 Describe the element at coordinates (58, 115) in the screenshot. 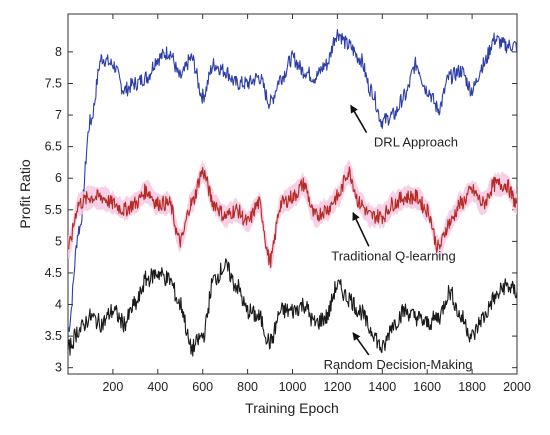

I see `y-tick-label: 7` at that location.